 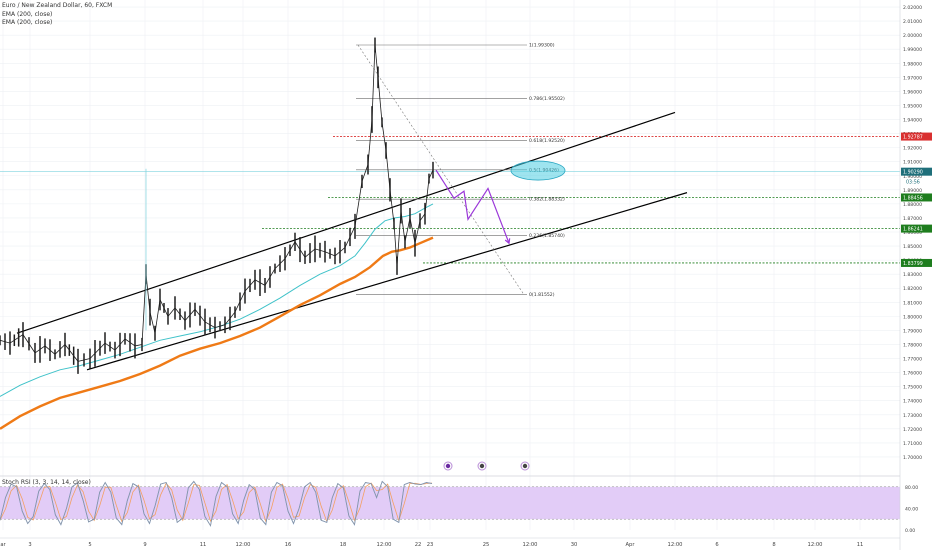 What do you see at coordinates (542, 45) in the screenshot?
I see `fib-level-label: 1(1.99300)` at bounding box center [542, 45].